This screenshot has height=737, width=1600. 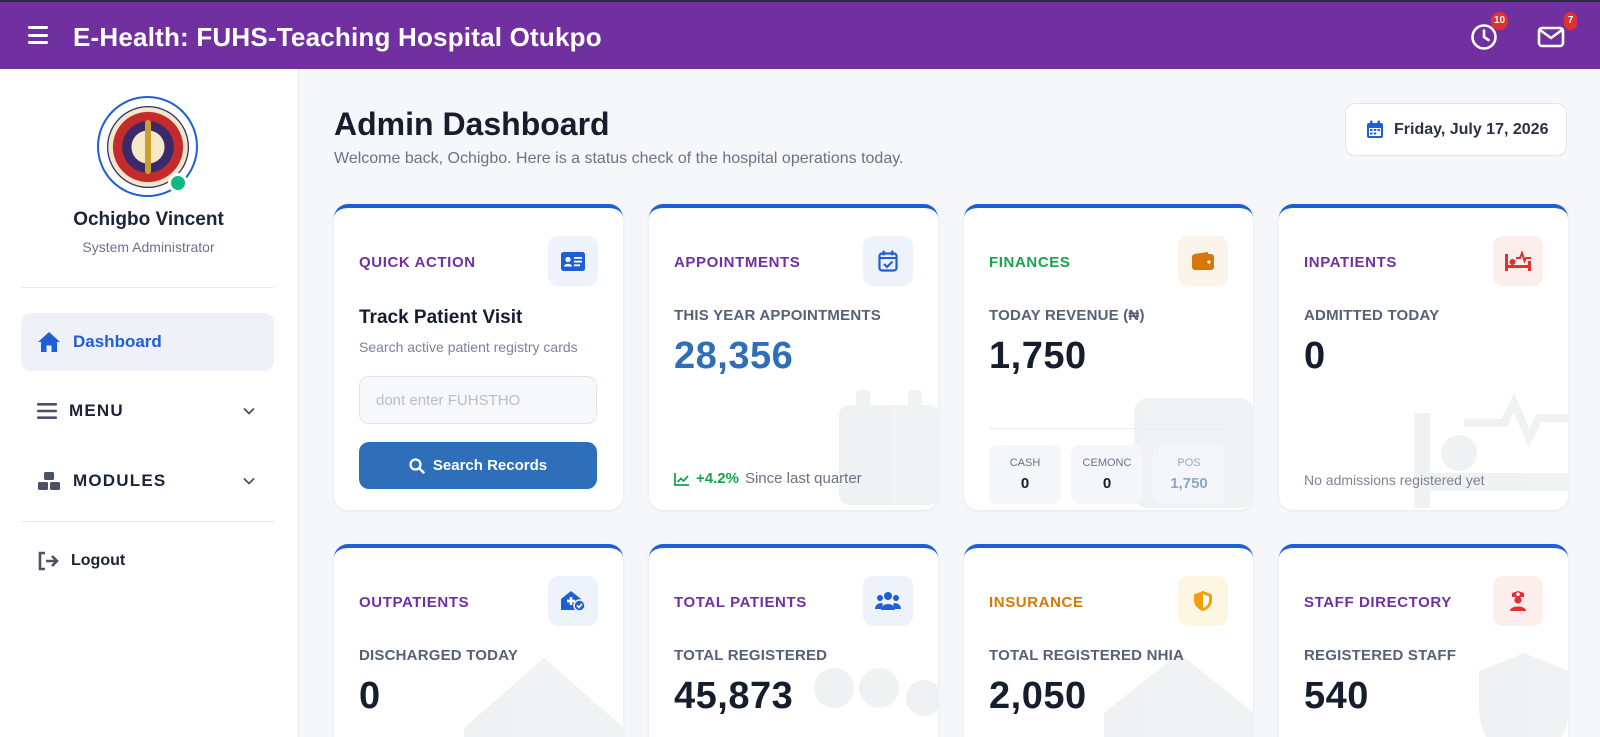 I want to click on id-card-icon, so click(x=573, y=261).